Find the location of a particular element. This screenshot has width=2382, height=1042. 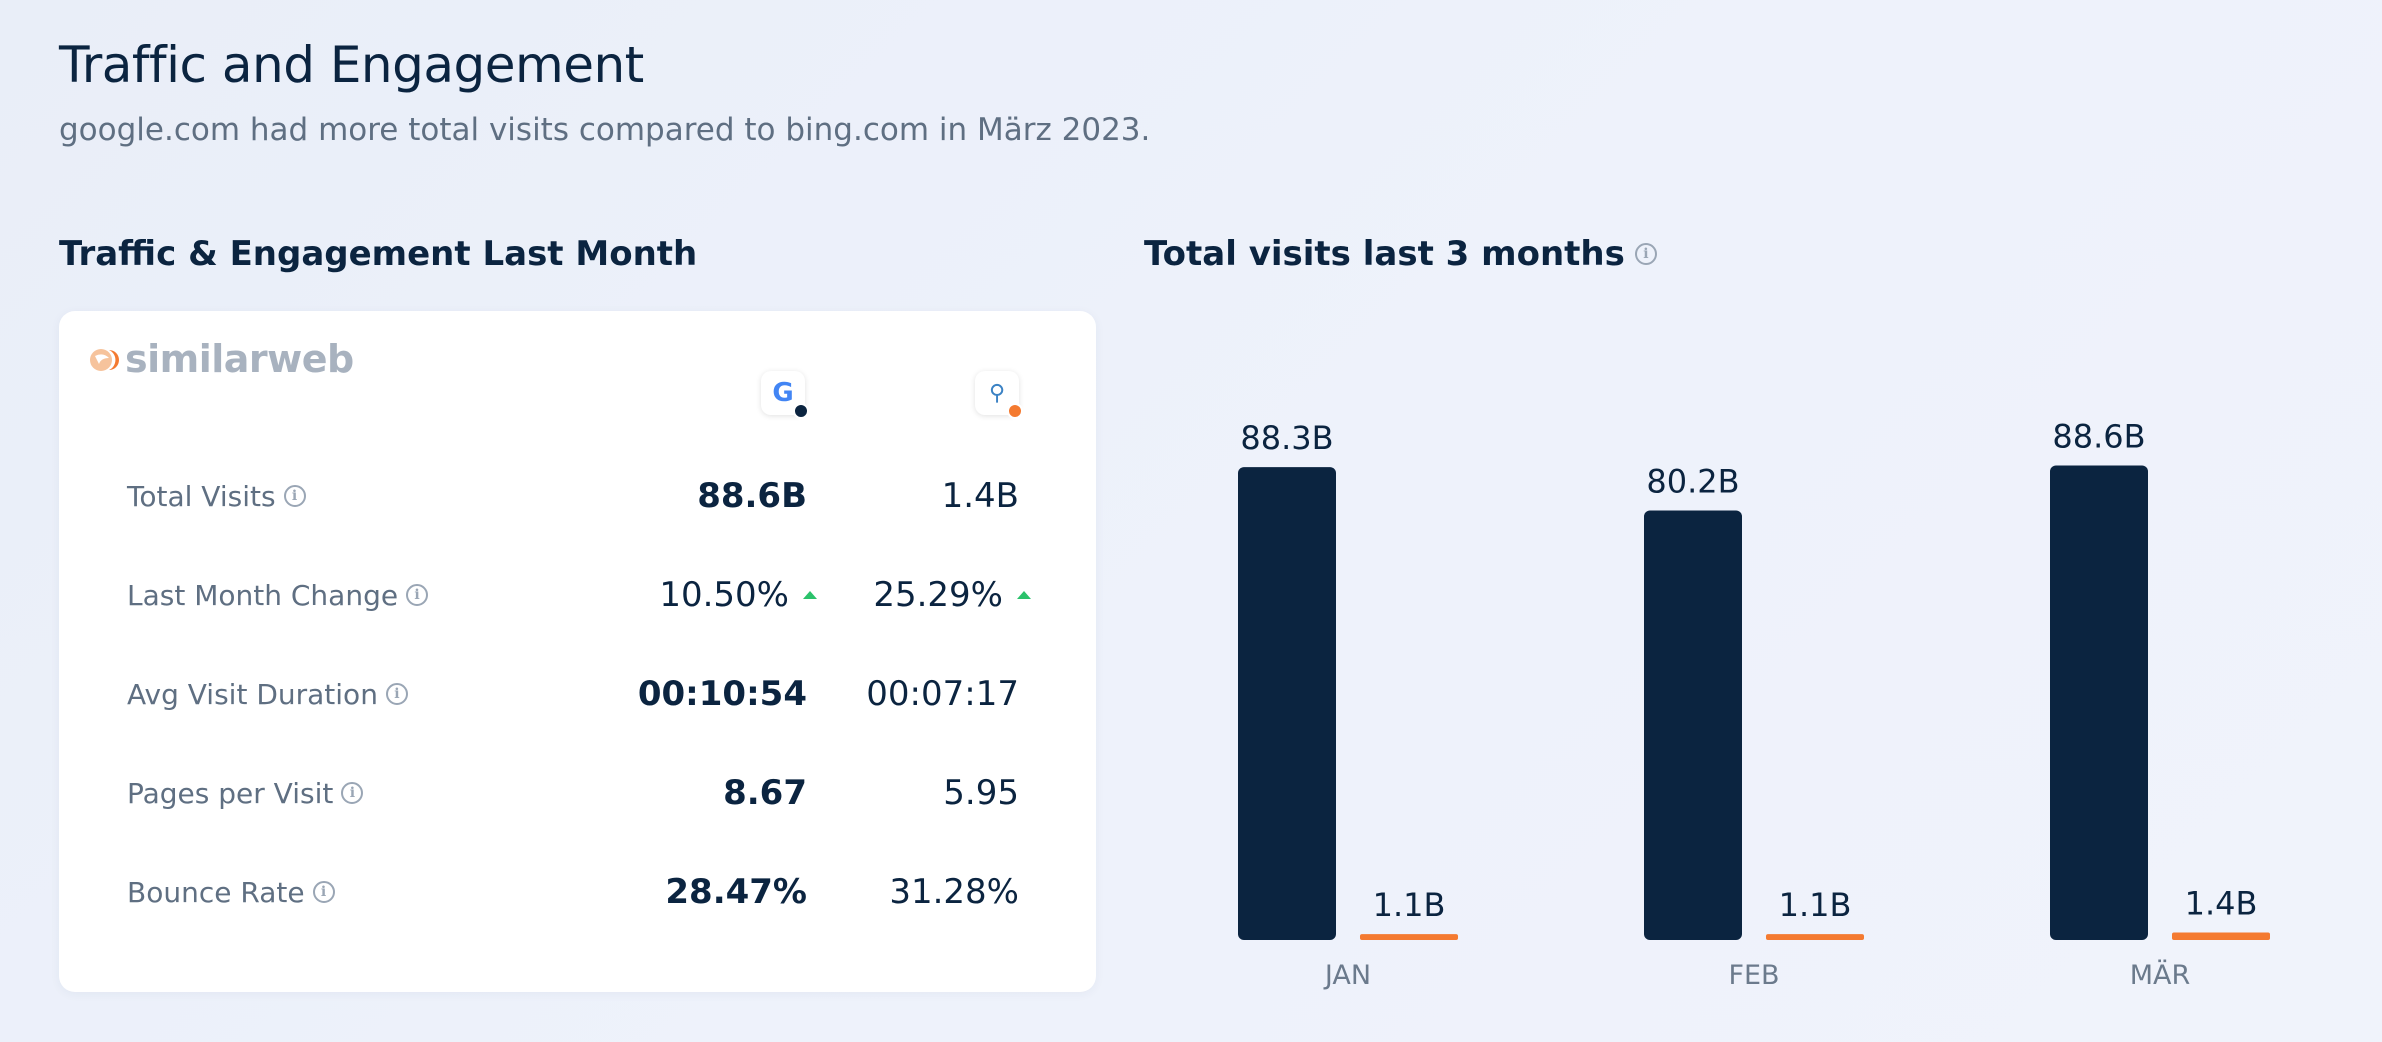

metric-label: Last Month Change i is located at coordinates (278, 595).